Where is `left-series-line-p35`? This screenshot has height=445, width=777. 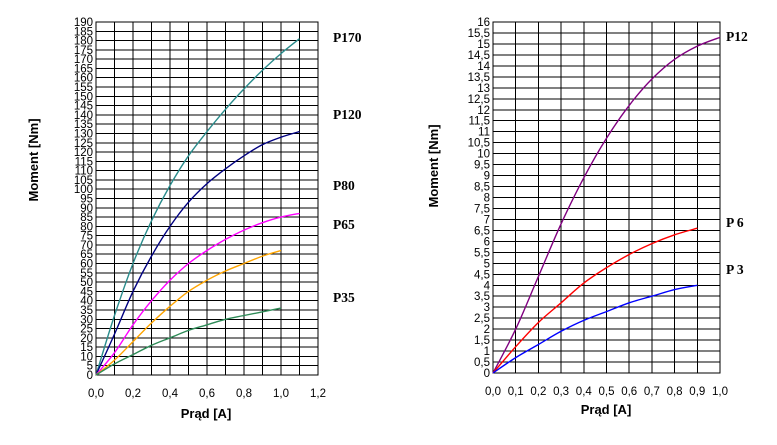
left-series-line-p35 is located at coordinates (188, 341).